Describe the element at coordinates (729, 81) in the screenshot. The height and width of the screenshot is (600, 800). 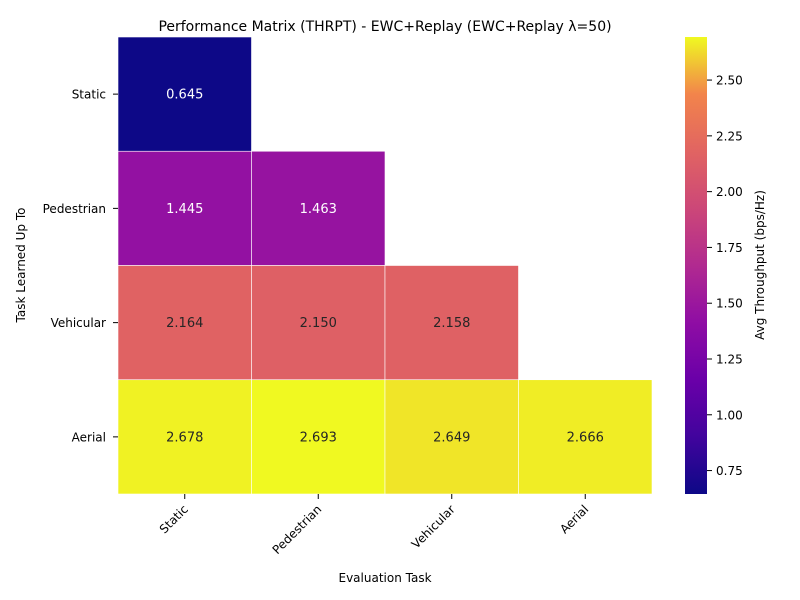
I see `colorbar-tick-label: 2.50` at that location.